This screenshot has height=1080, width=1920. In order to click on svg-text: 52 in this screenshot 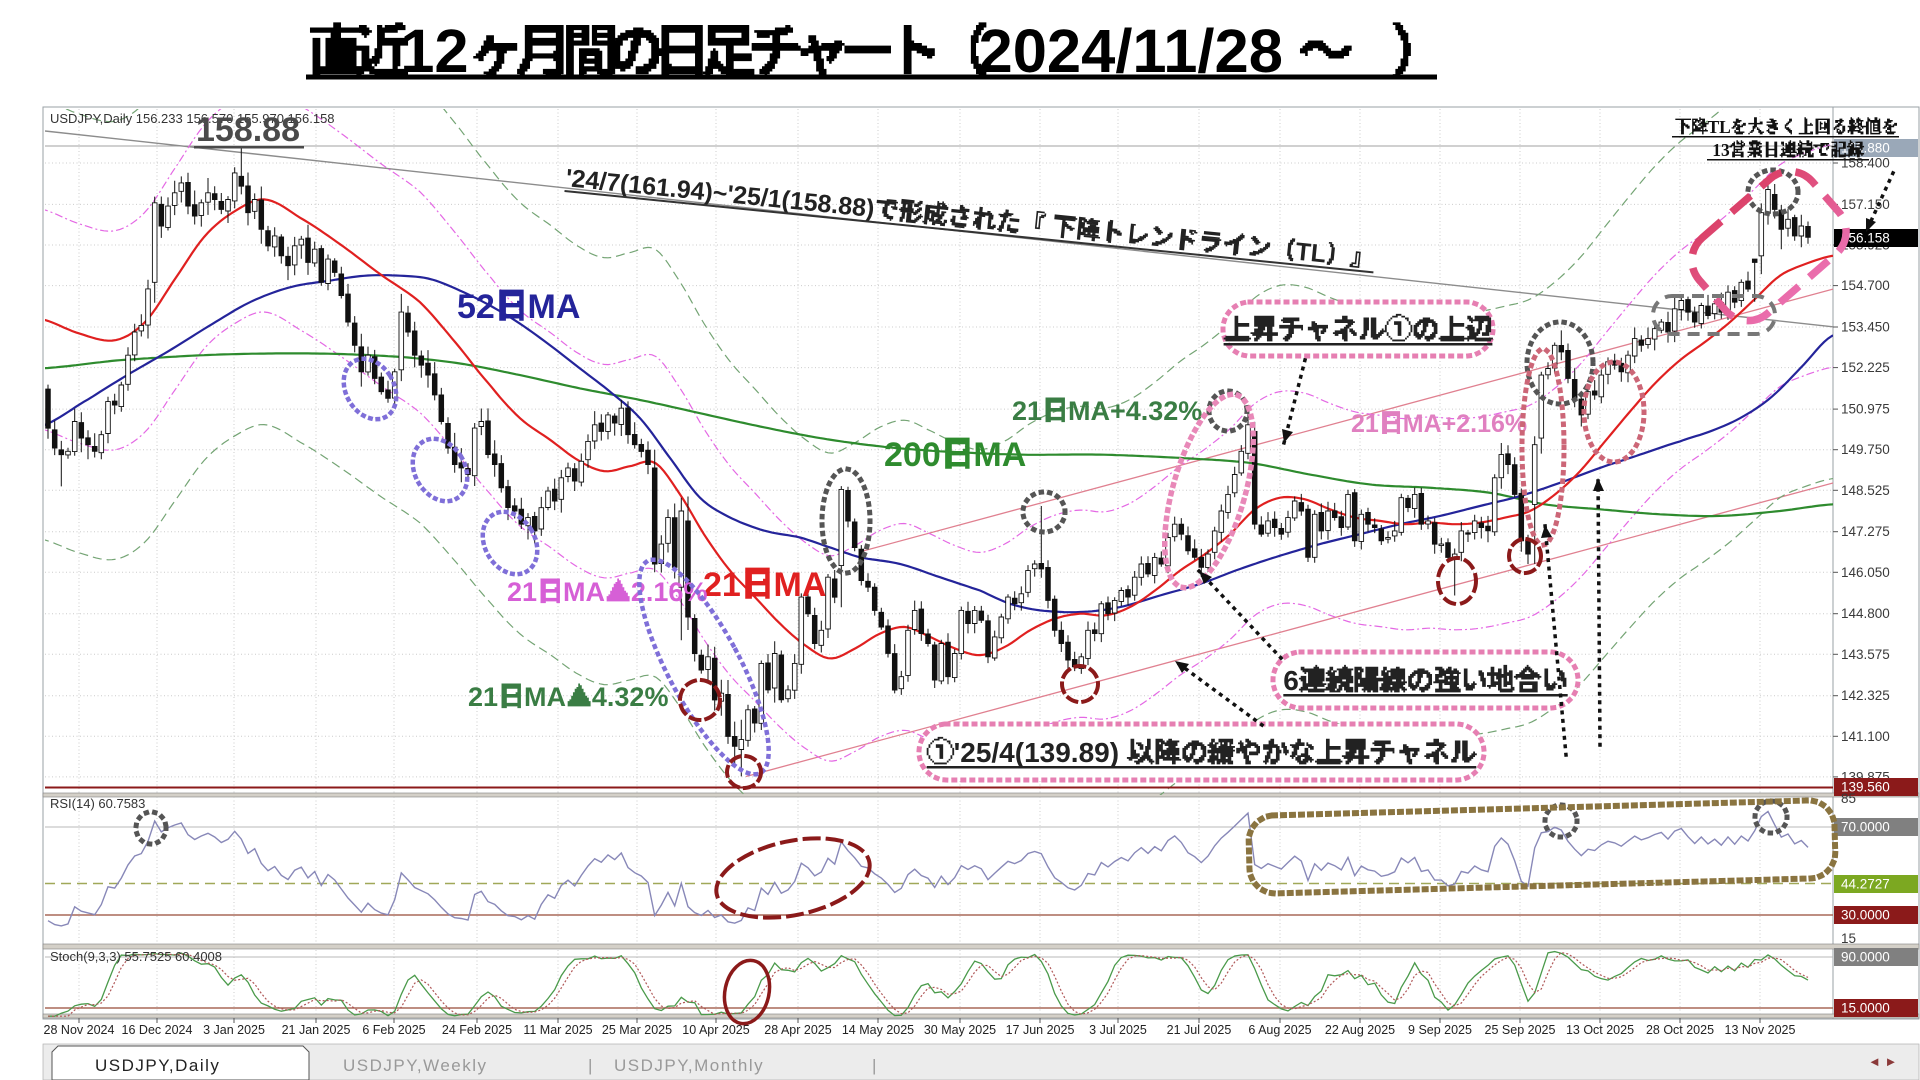, I will do `click(476, 307)`.